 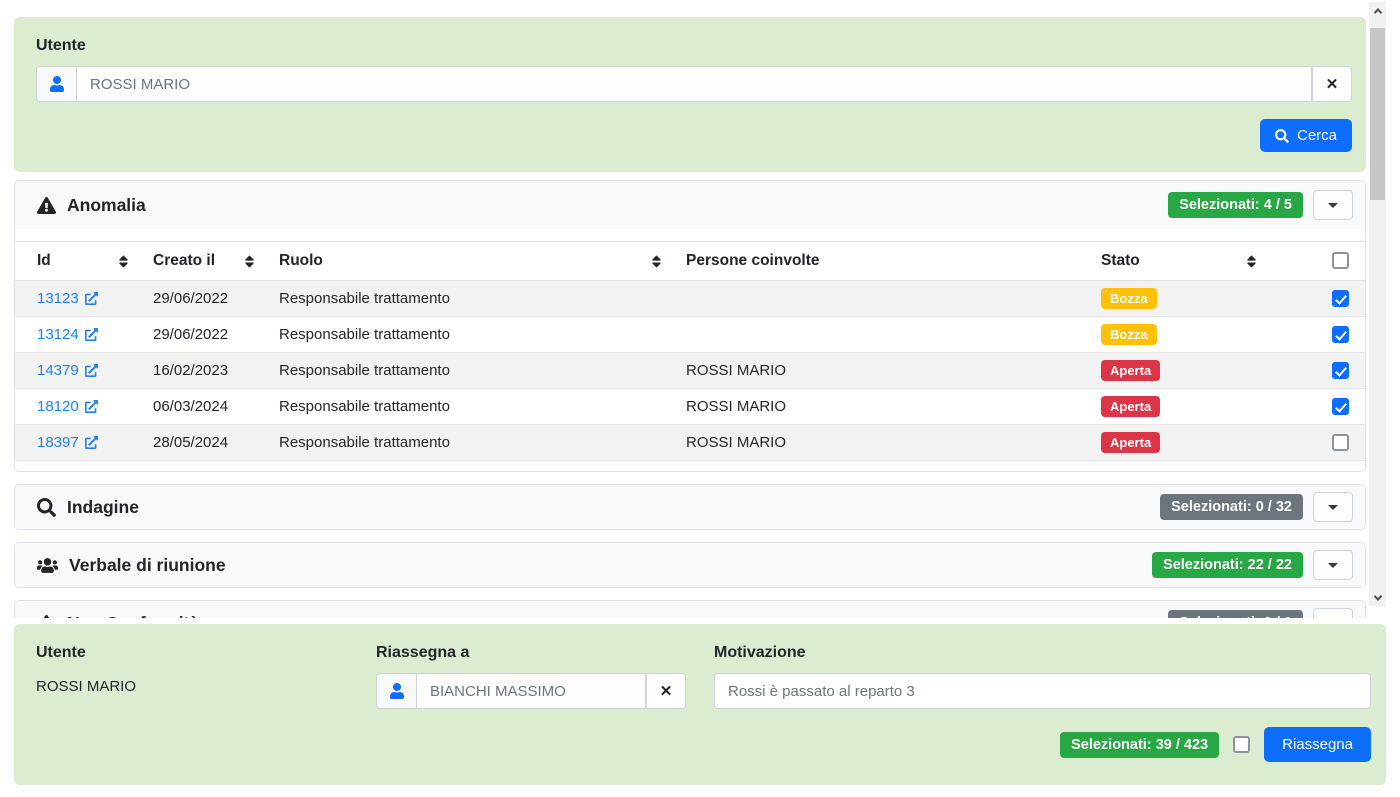 What do you see at coordinates (1317, 261) in the screenshot?
I see `col-header-select` at bounding box center [1317, 261].